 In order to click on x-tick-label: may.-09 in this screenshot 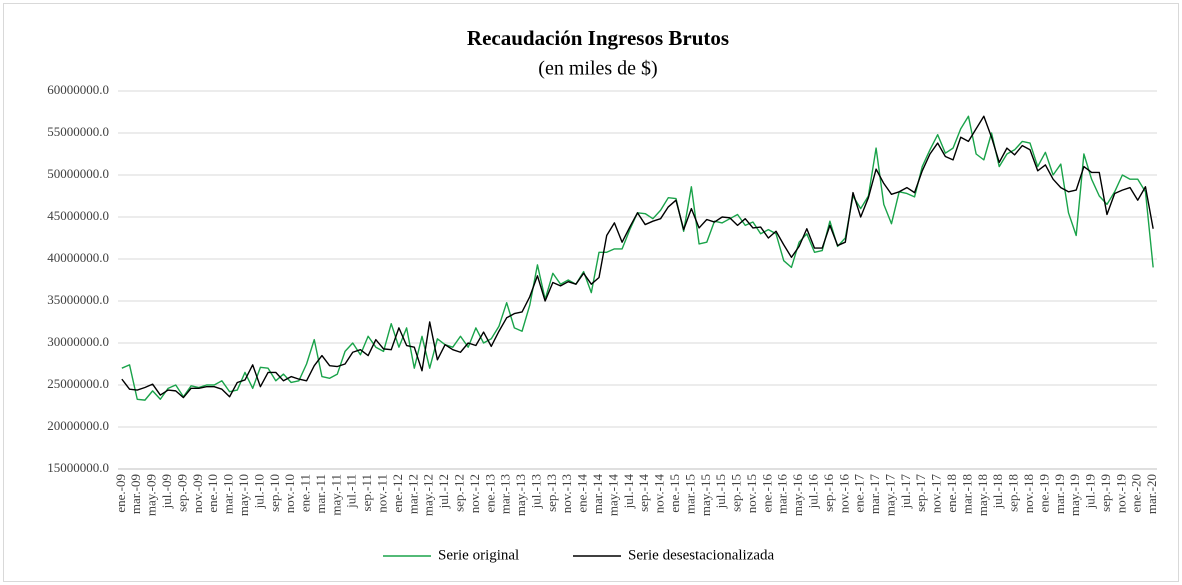, I will do `click(151, 495)`.